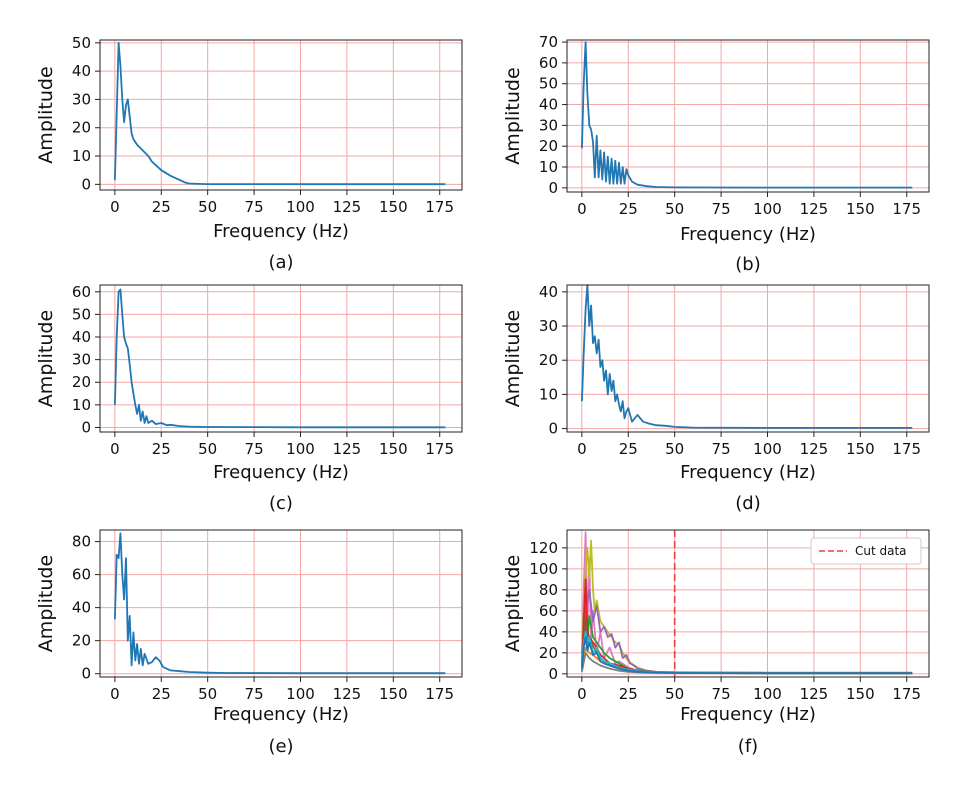 This screenshot has height=787, width=964. What do you see at coordinates (767, 449) in the screenshot?
I see `x-tick-label-d-4: 100` at bounding box center [767, 449].